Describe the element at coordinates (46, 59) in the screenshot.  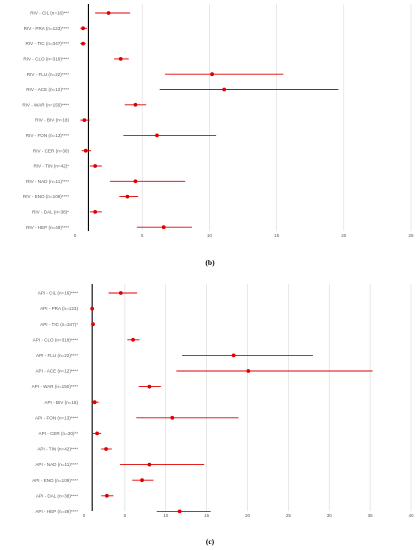
I see `category-label: RIV - CLO (n=318)****` at that location.